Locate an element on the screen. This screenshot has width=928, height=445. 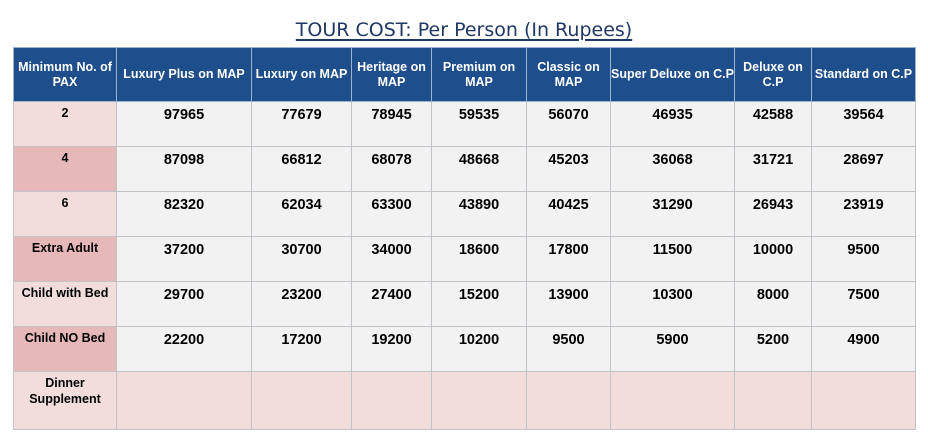
title-text: TOUR COST: Per Person (In Rupees) is located at coordinates (464, 30).